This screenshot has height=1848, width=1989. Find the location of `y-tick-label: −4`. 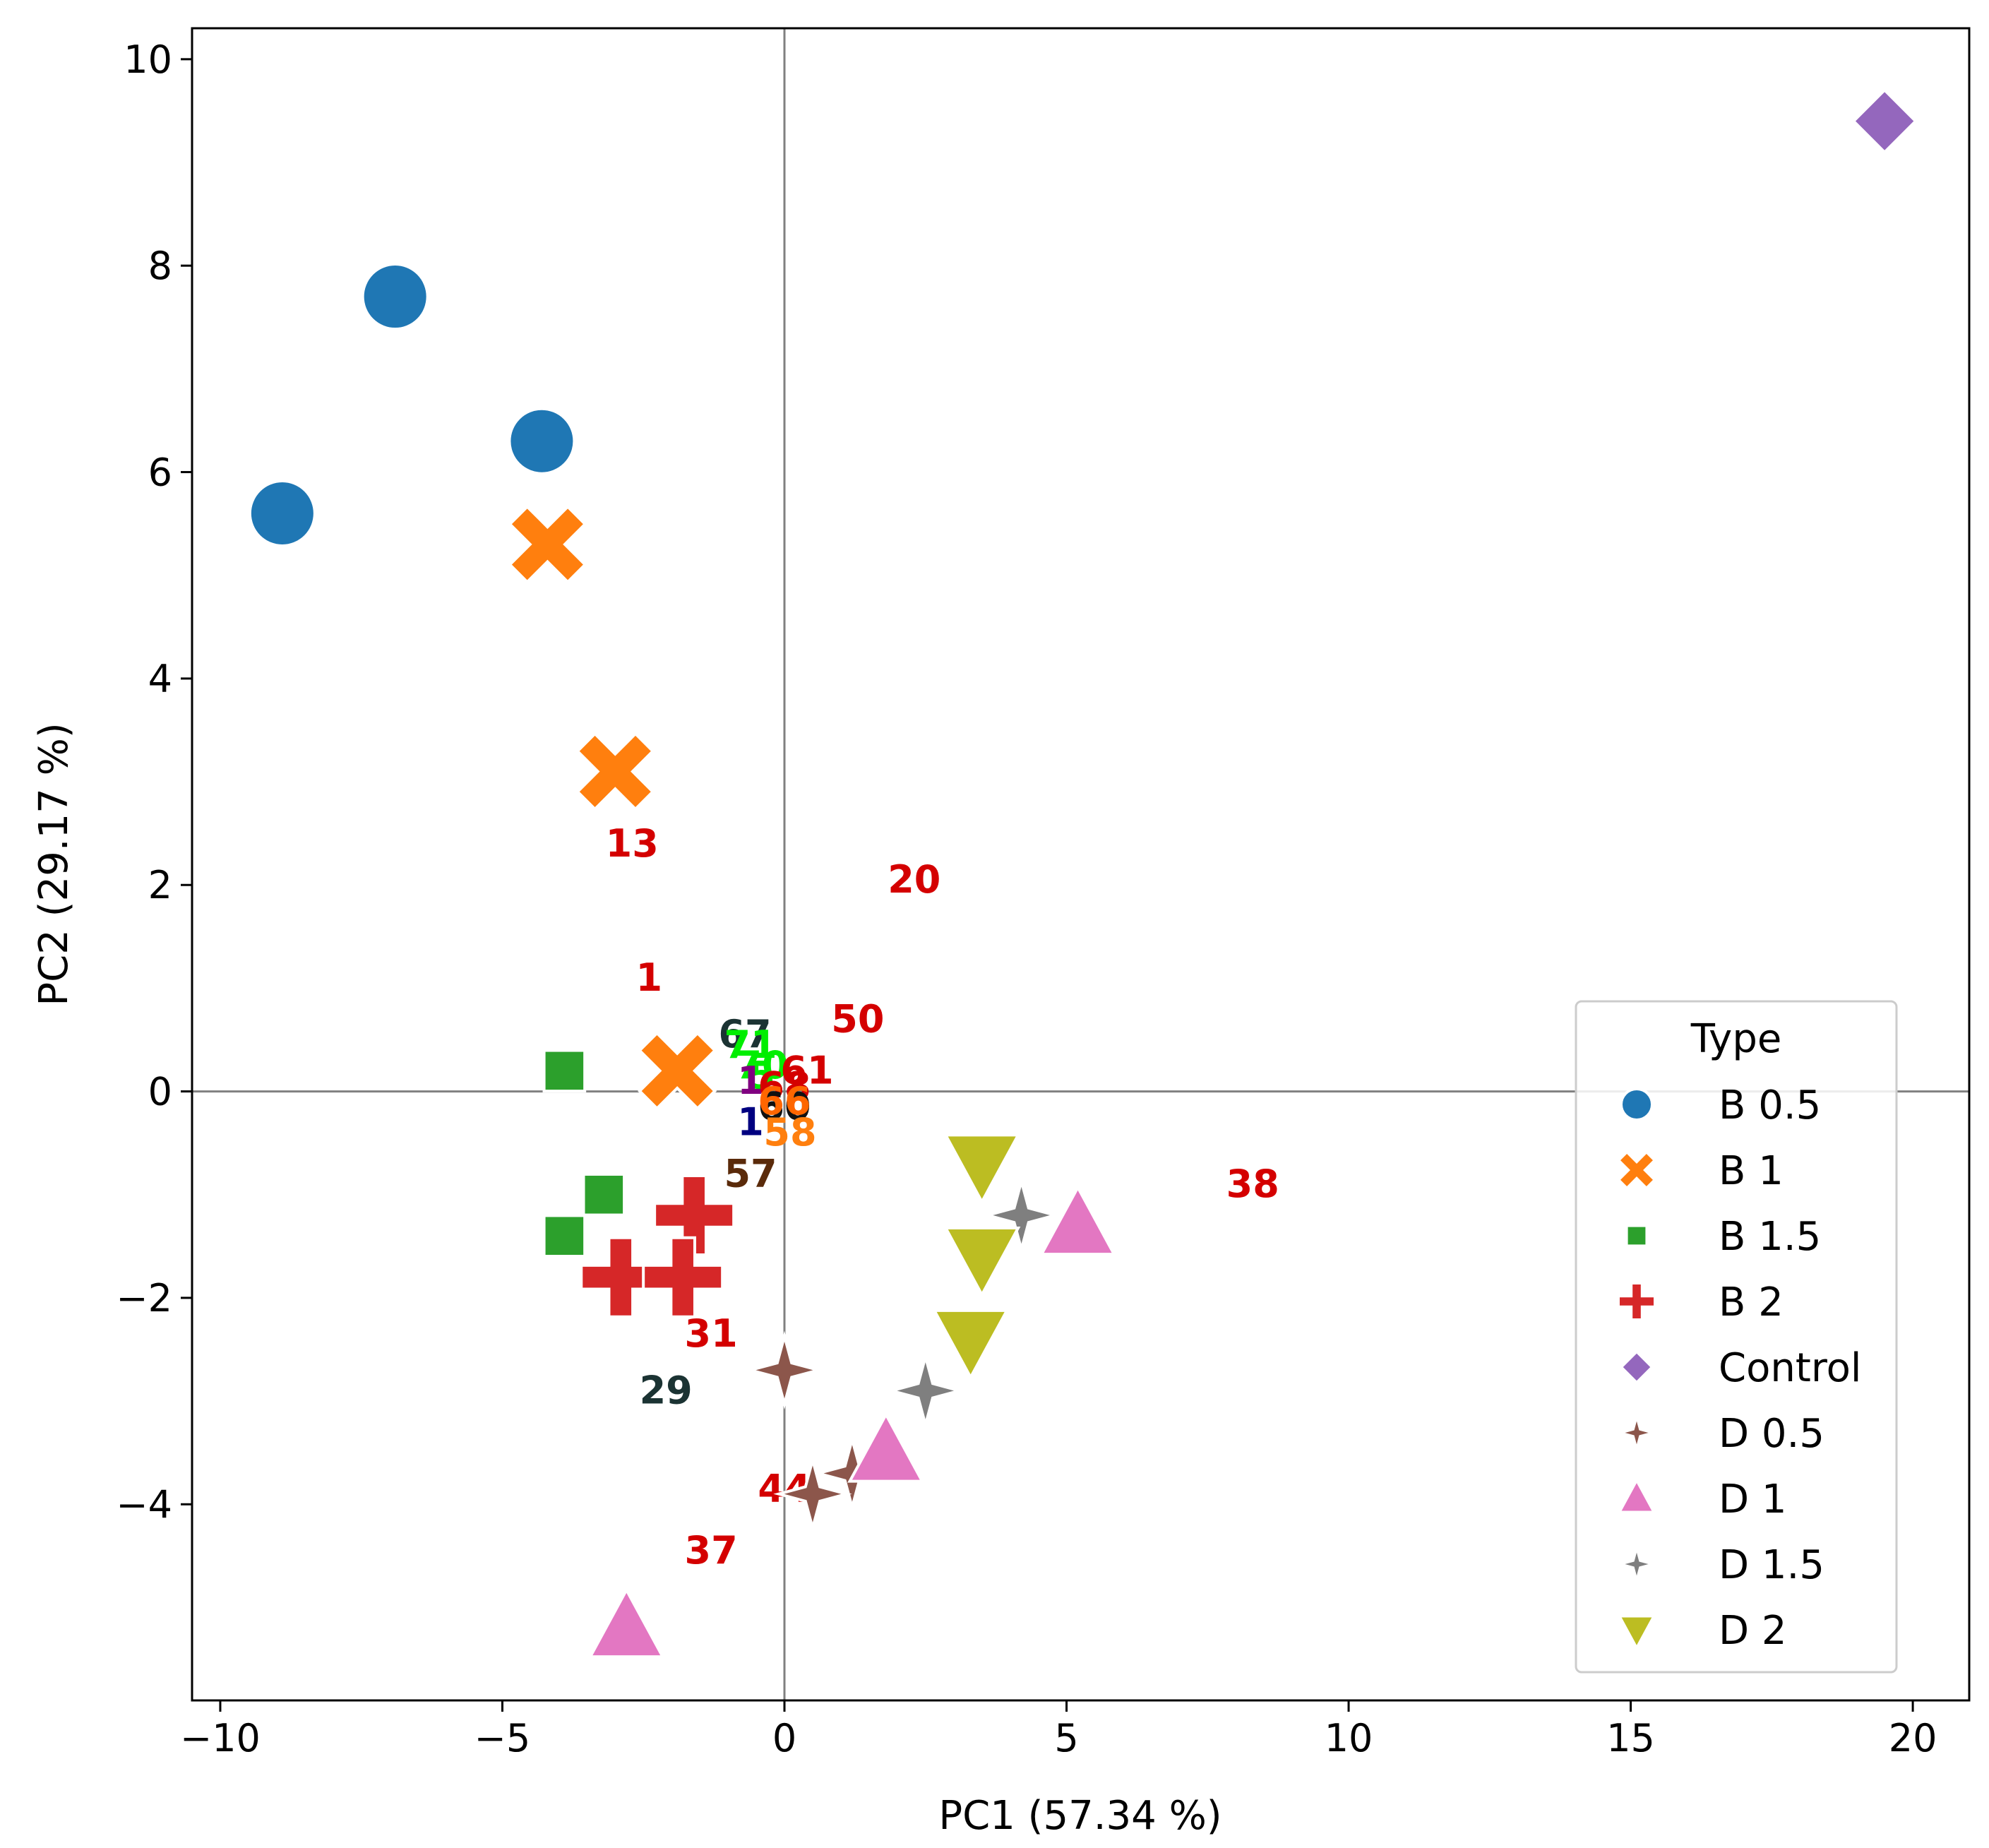

y-tick-label: −4 is located at coordinates (144, 1504).